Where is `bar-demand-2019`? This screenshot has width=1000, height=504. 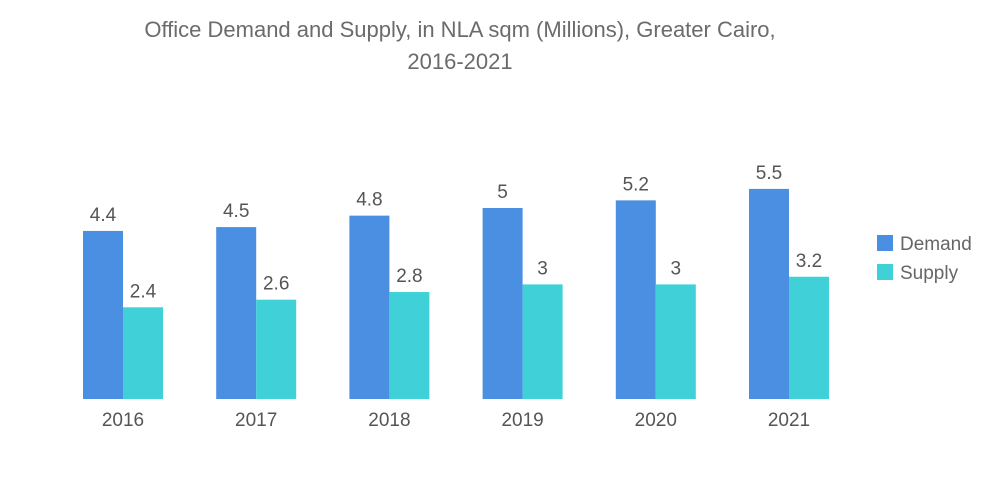
bar-demand-2019 is located at coordinates (502, 303).